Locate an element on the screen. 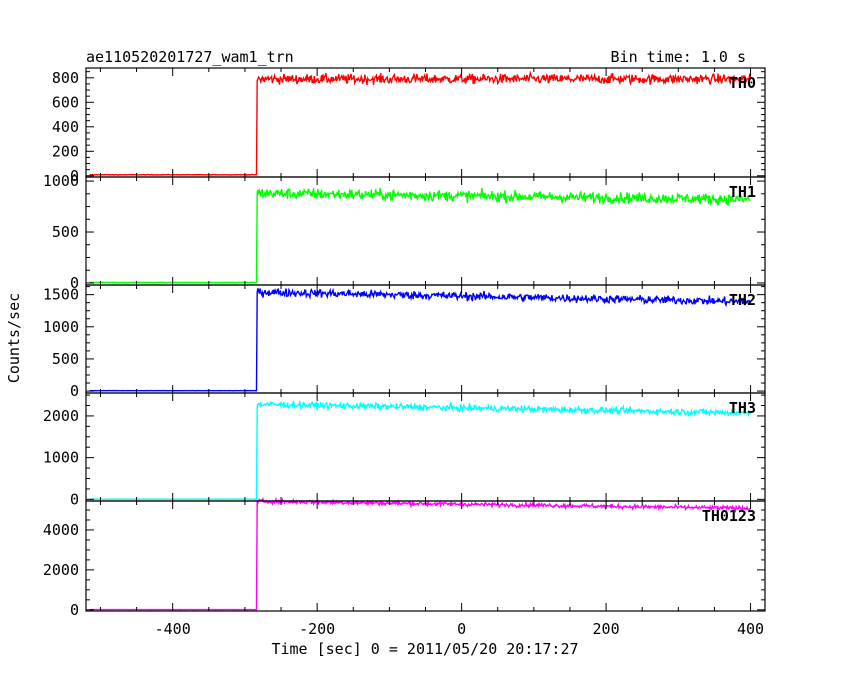  x-tick-label: 200 is located at coordinates (606, 629).